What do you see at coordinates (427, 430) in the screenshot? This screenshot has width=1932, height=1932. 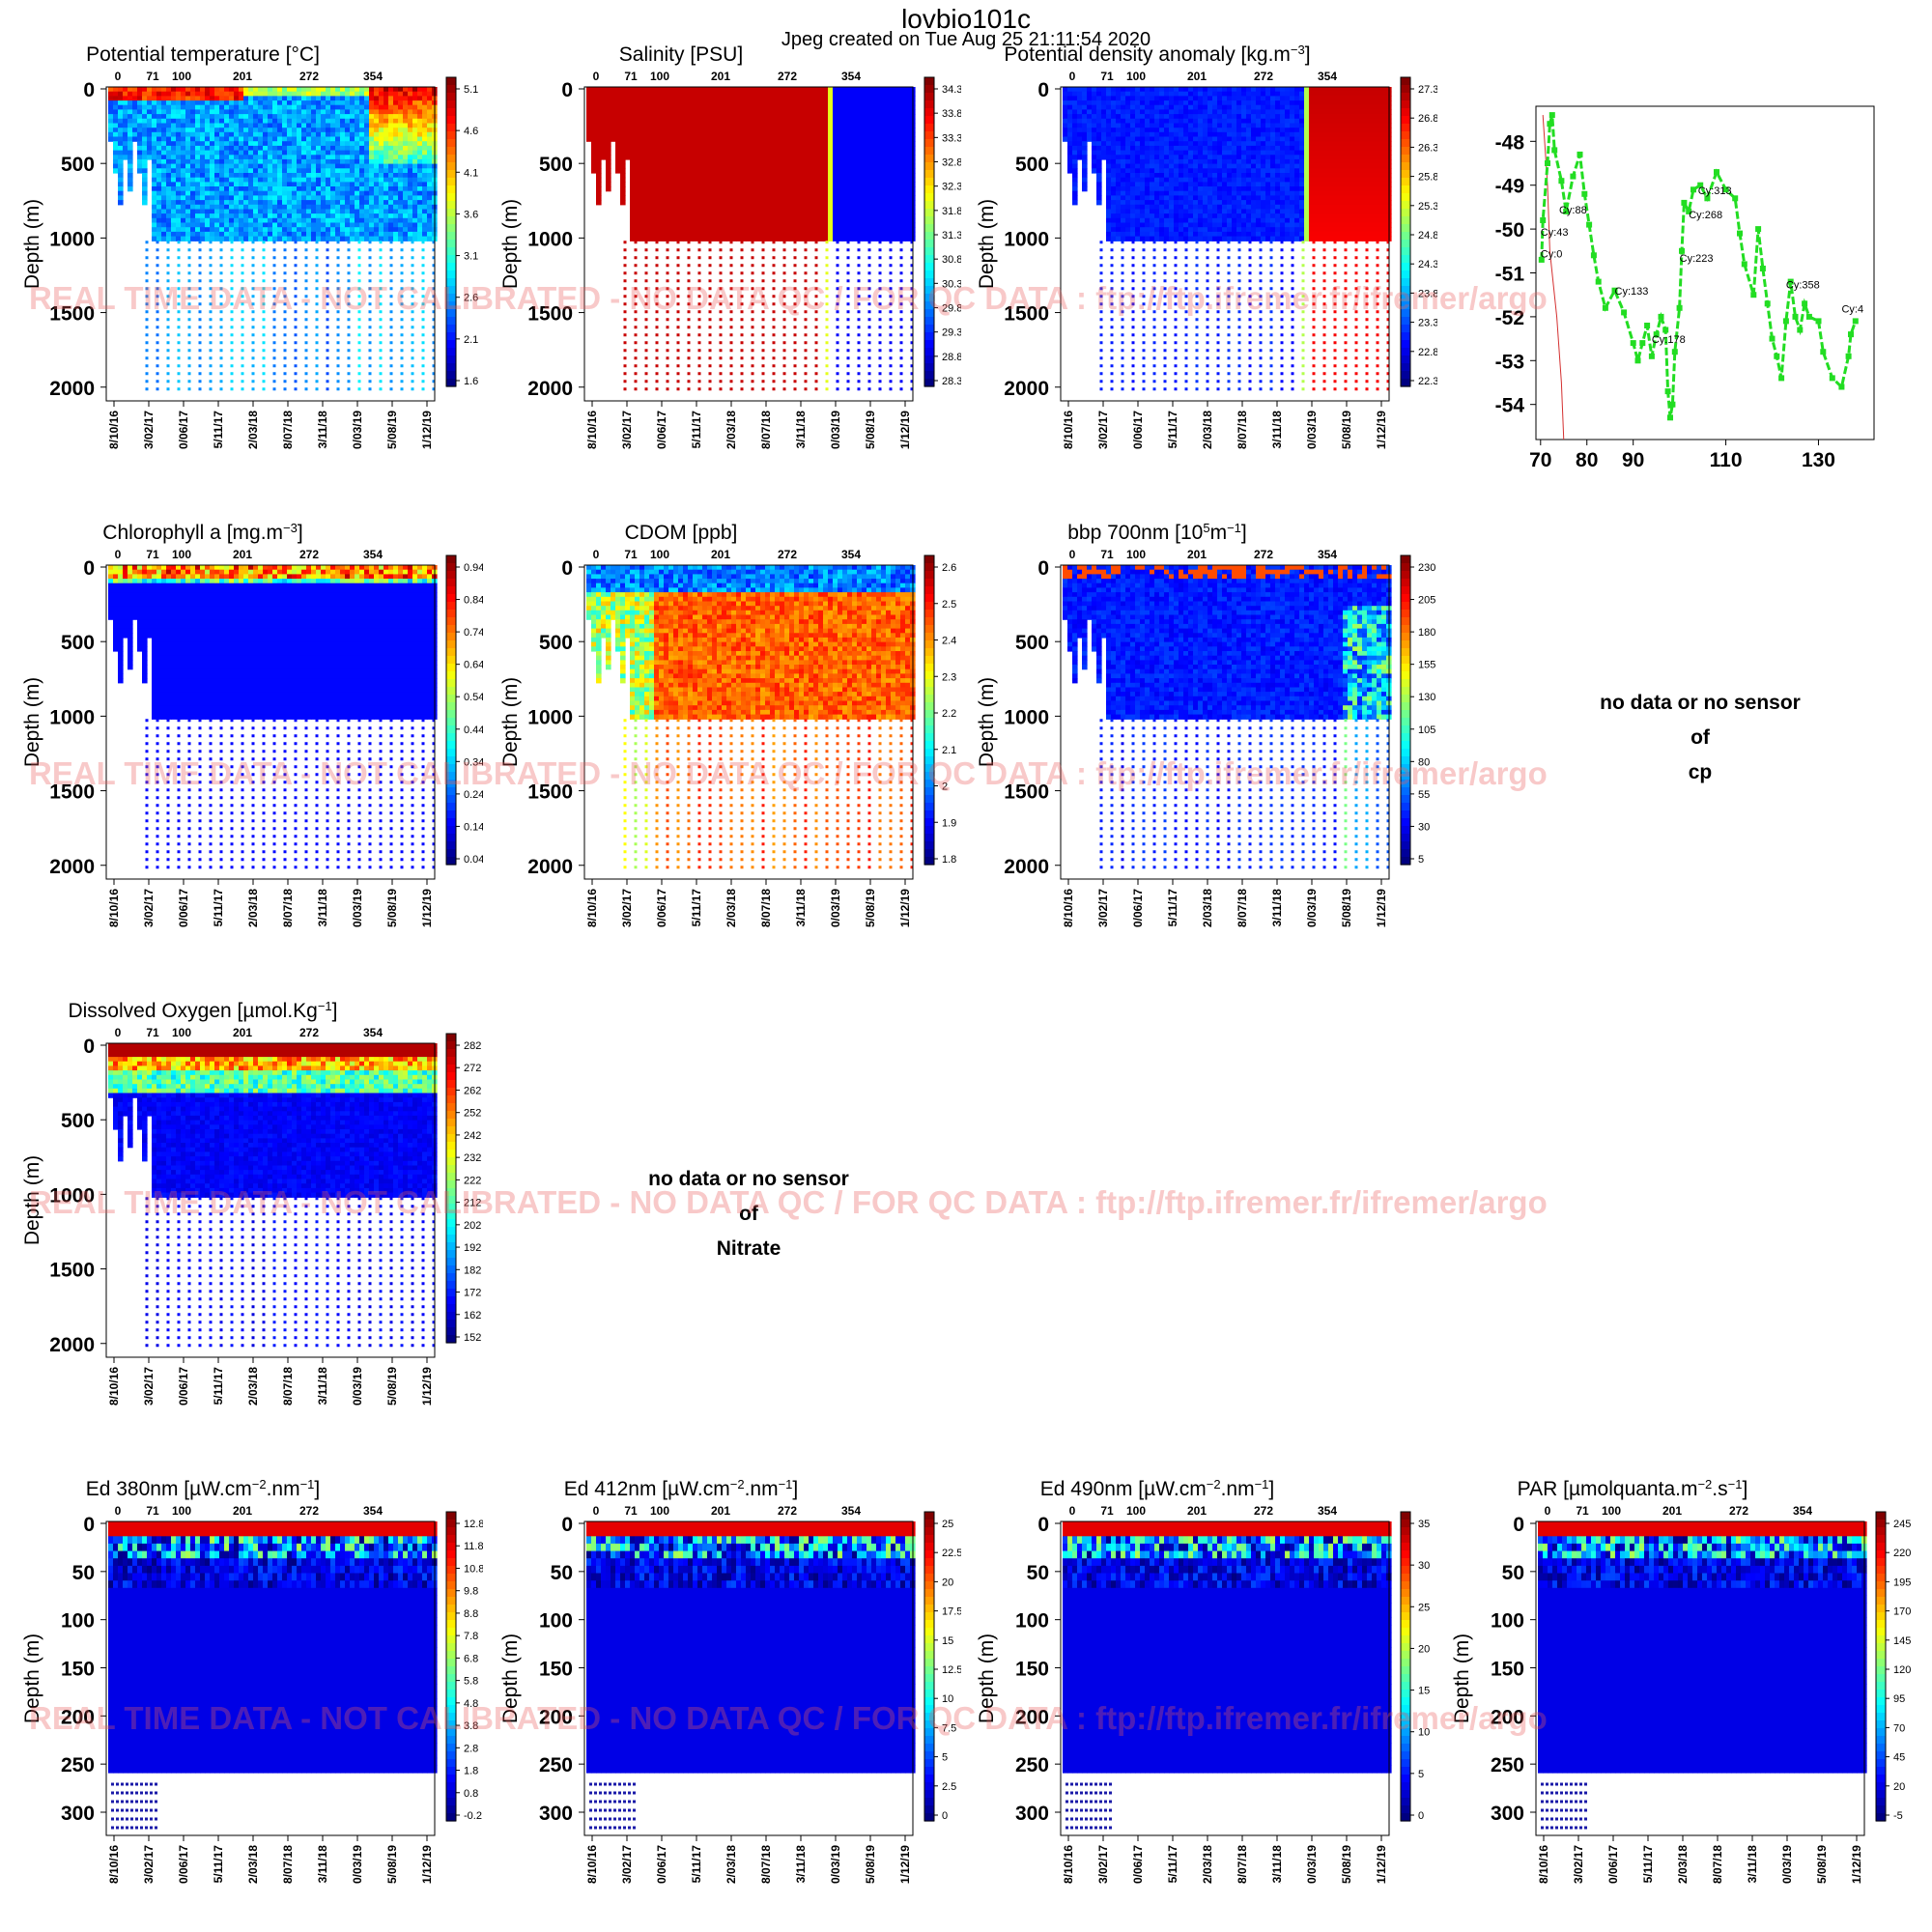 I see `date-tick-label: 11/12/19` at bounding box center [427, 430].